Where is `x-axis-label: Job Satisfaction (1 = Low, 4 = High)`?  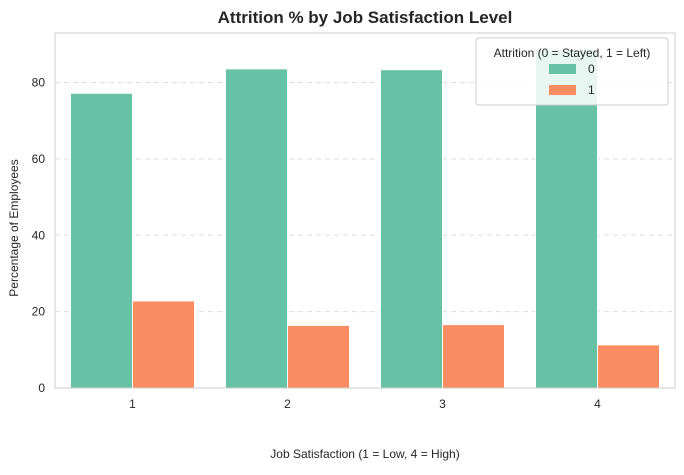 x-axis-label: Job Satisfaction (1 = Low, 4 = High) is located at coordinates (364, 454).